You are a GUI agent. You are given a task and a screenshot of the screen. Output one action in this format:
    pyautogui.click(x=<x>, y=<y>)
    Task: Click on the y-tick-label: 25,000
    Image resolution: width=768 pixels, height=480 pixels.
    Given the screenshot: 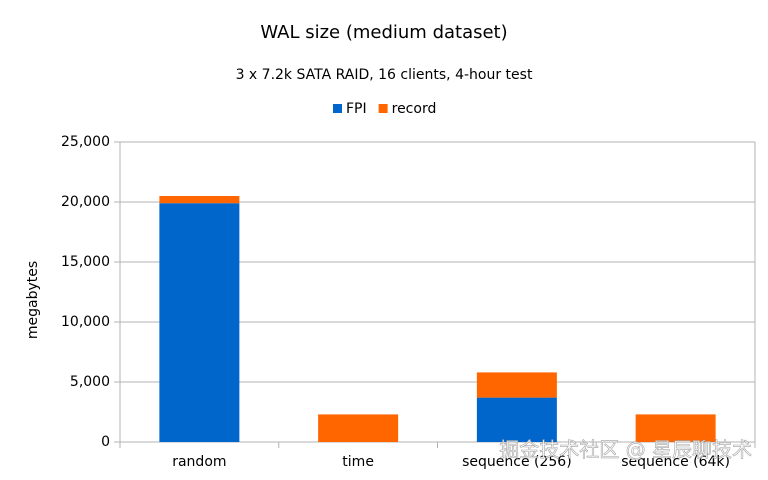 What is the action you would take?
    pyautogui.click(x=85, y=142)
    